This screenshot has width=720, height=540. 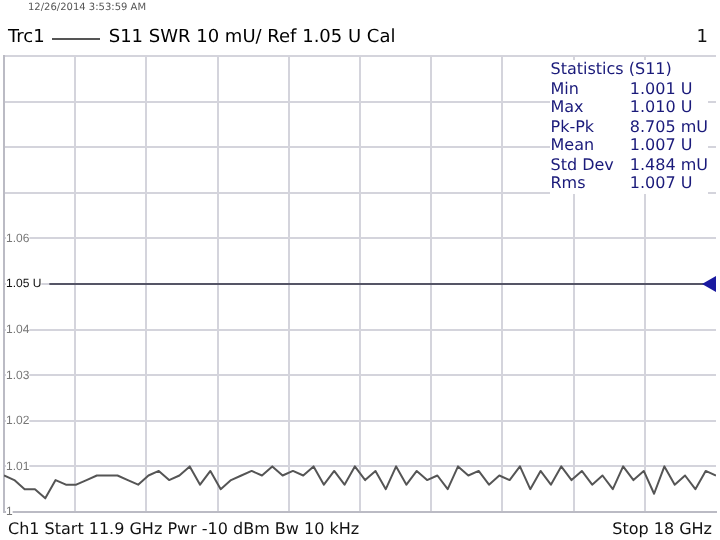 What do you see at coordinates (668, 126) in the screenshot?
I see `annotation: 8.705 mU` at bounding box center [668, 126].